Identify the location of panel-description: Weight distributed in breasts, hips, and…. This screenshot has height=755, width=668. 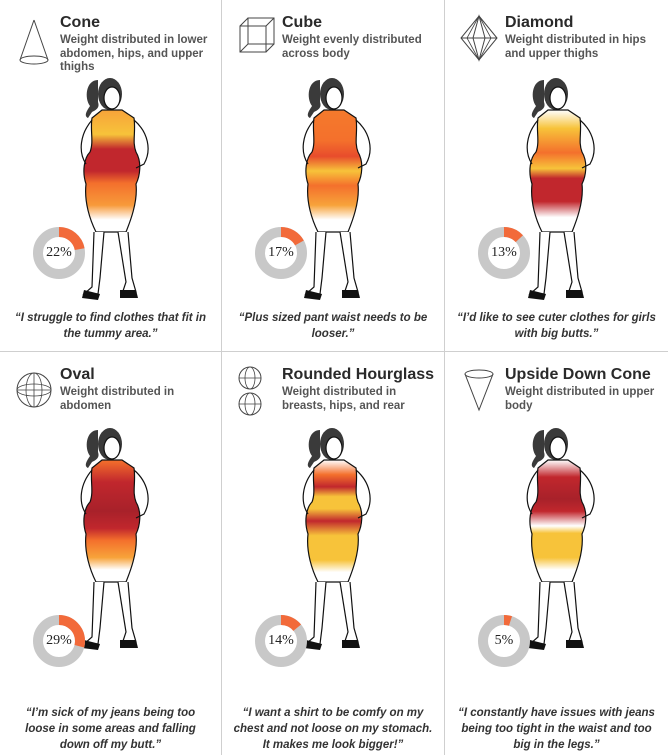
(343, 399).